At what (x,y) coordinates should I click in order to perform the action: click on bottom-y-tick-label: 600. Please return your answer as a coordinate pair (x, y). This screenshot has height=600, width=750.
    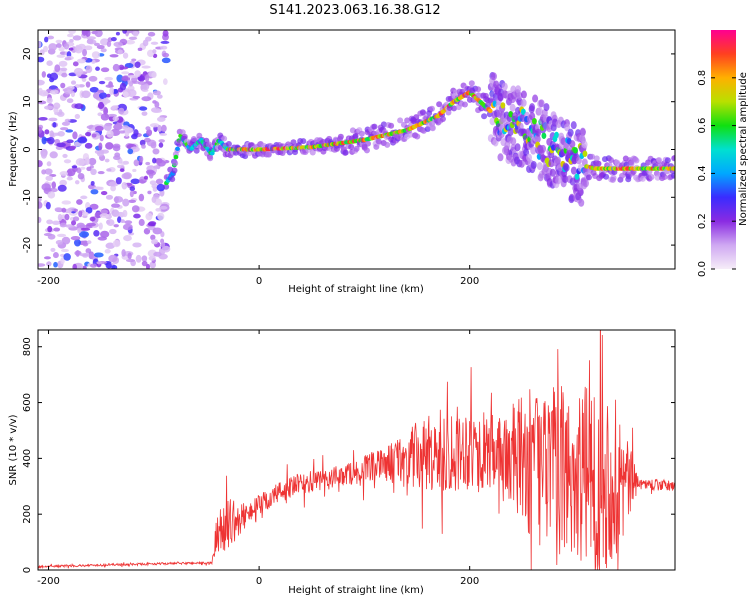
    Looking at the image, I should click on (27, 402).